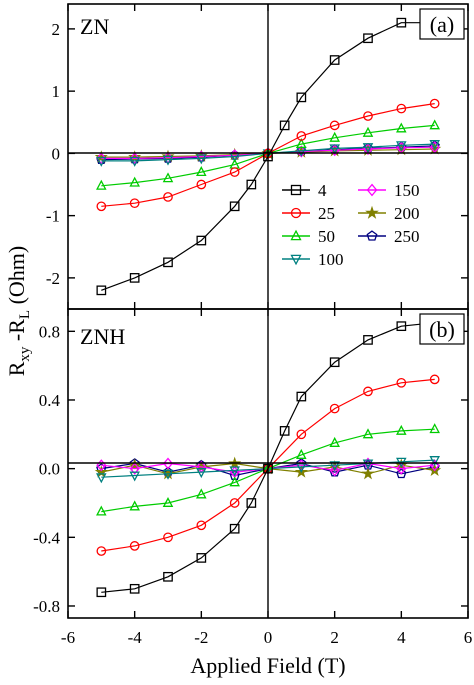 This screenshot has height=685, width=474. What do you see at coordinates (389, 236) in the screenshot?
I see `legend-item-250: 250` at bounding box center [389, 236].